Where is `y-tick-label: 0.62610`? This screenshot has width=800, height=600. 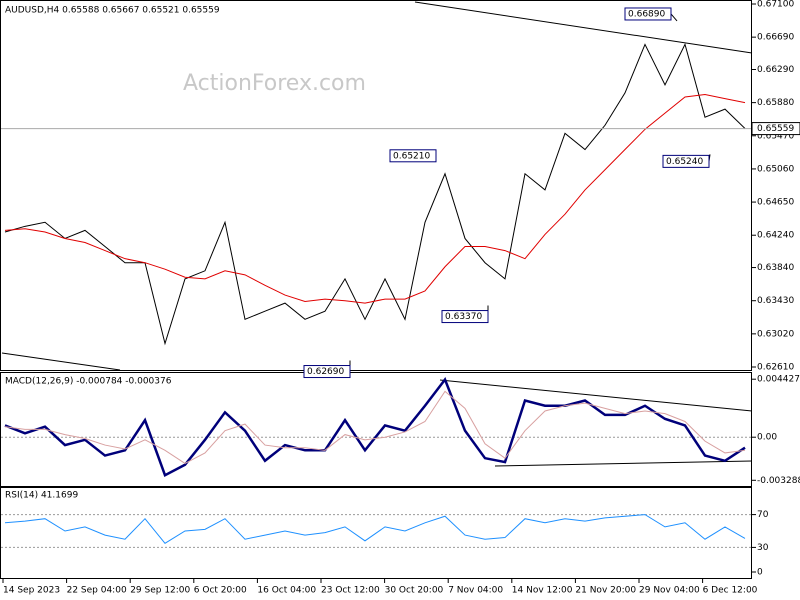 y-tick-label: 0.62610 is located at coordinates (775, 368).